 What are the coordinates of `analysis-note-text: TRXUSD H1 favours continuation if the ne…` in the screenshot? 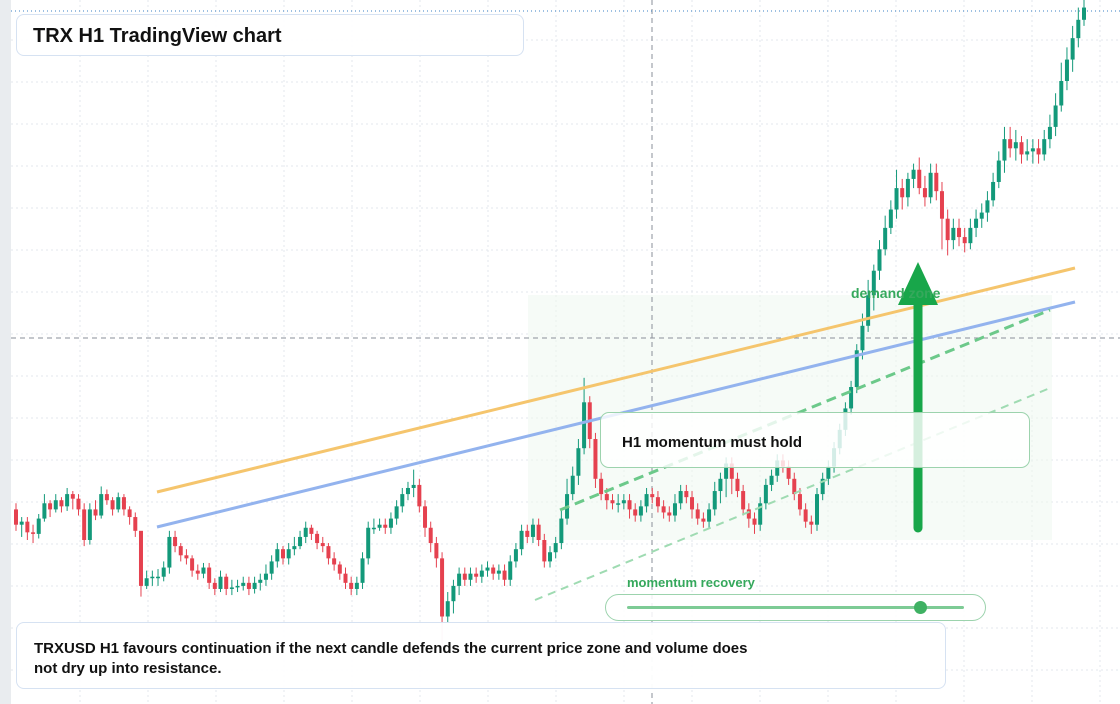 It's located at (391, 658).